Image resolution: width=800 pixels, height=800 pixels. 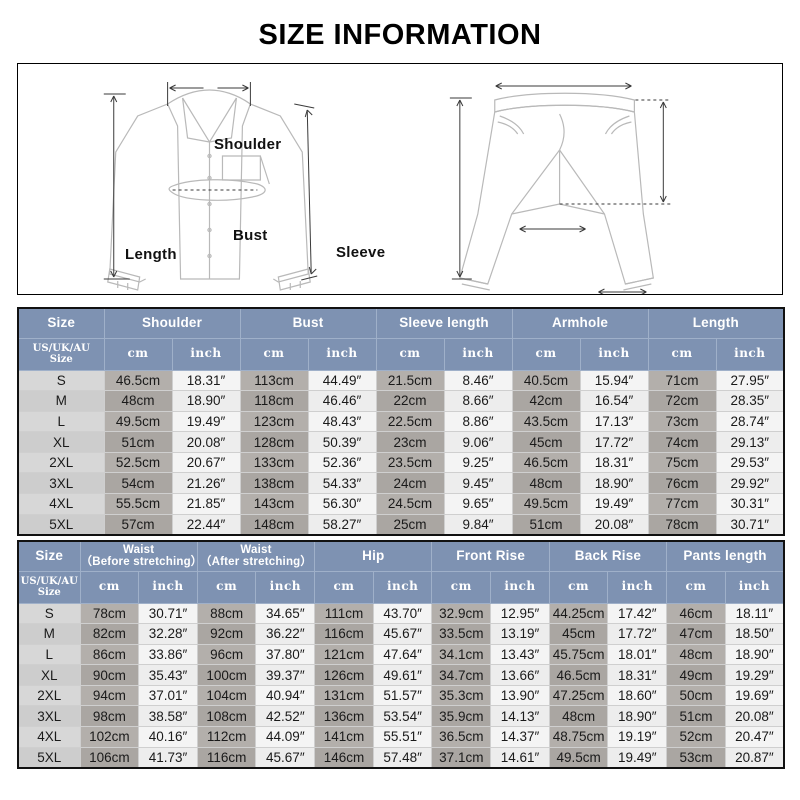 I want to click on cell-size: S, so click(x=61, y=380).